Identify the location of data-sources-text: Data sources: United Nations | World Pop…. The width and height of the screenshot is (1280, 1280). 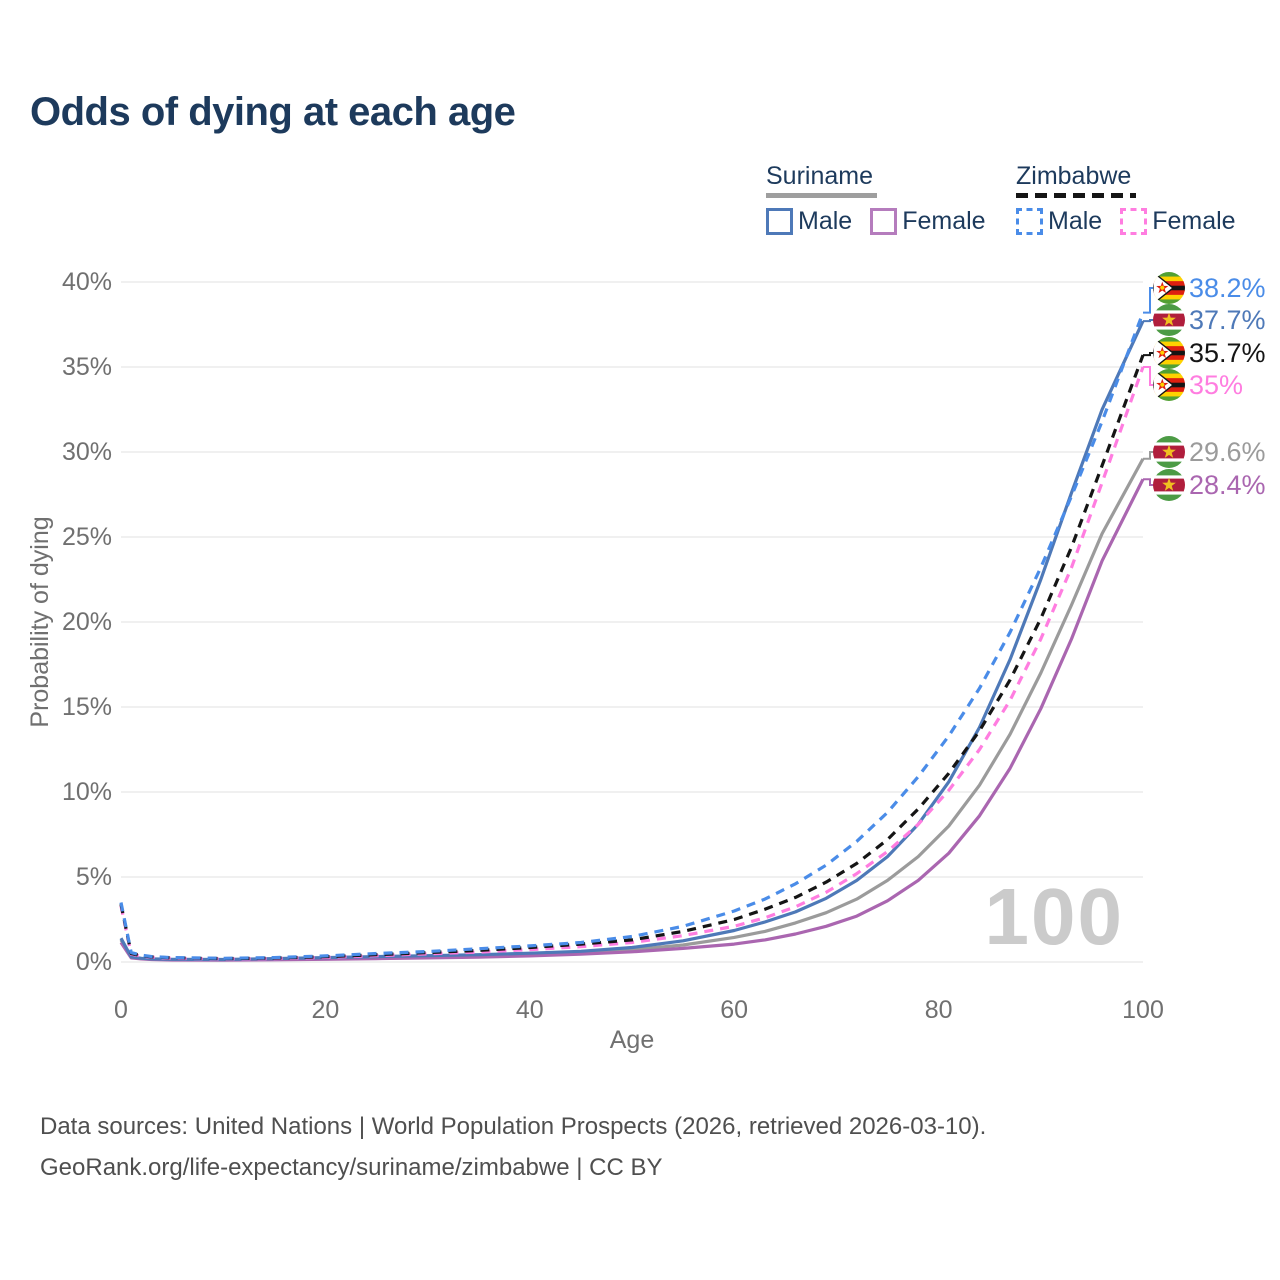
(513, 1126).